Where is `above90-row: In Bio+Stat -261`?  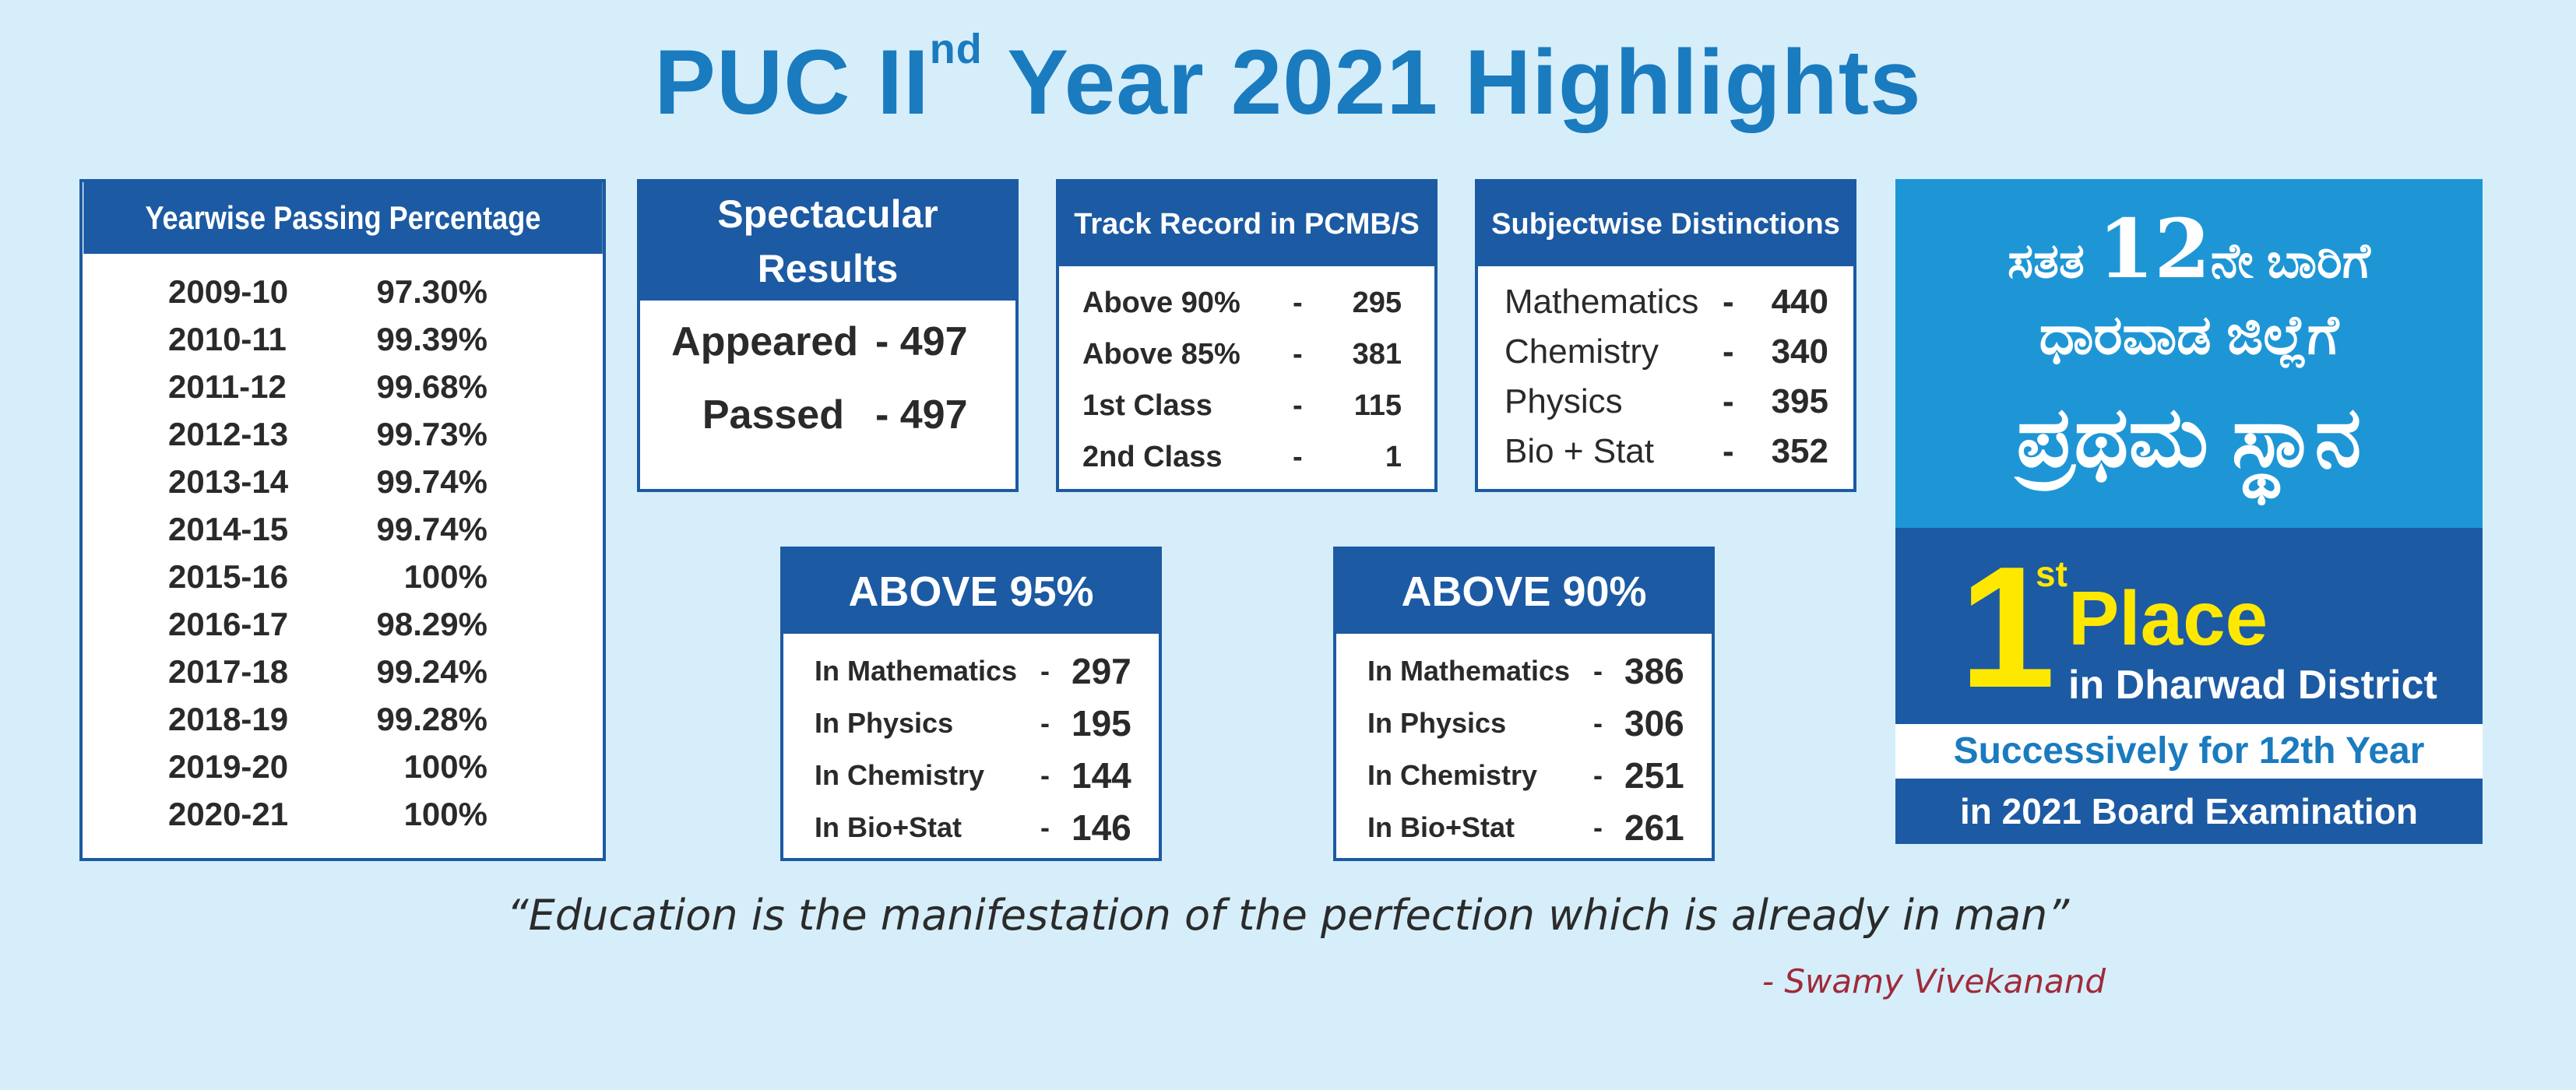 above90-row: In Bio+Stat -261 is located at coordinates (1524, 827).